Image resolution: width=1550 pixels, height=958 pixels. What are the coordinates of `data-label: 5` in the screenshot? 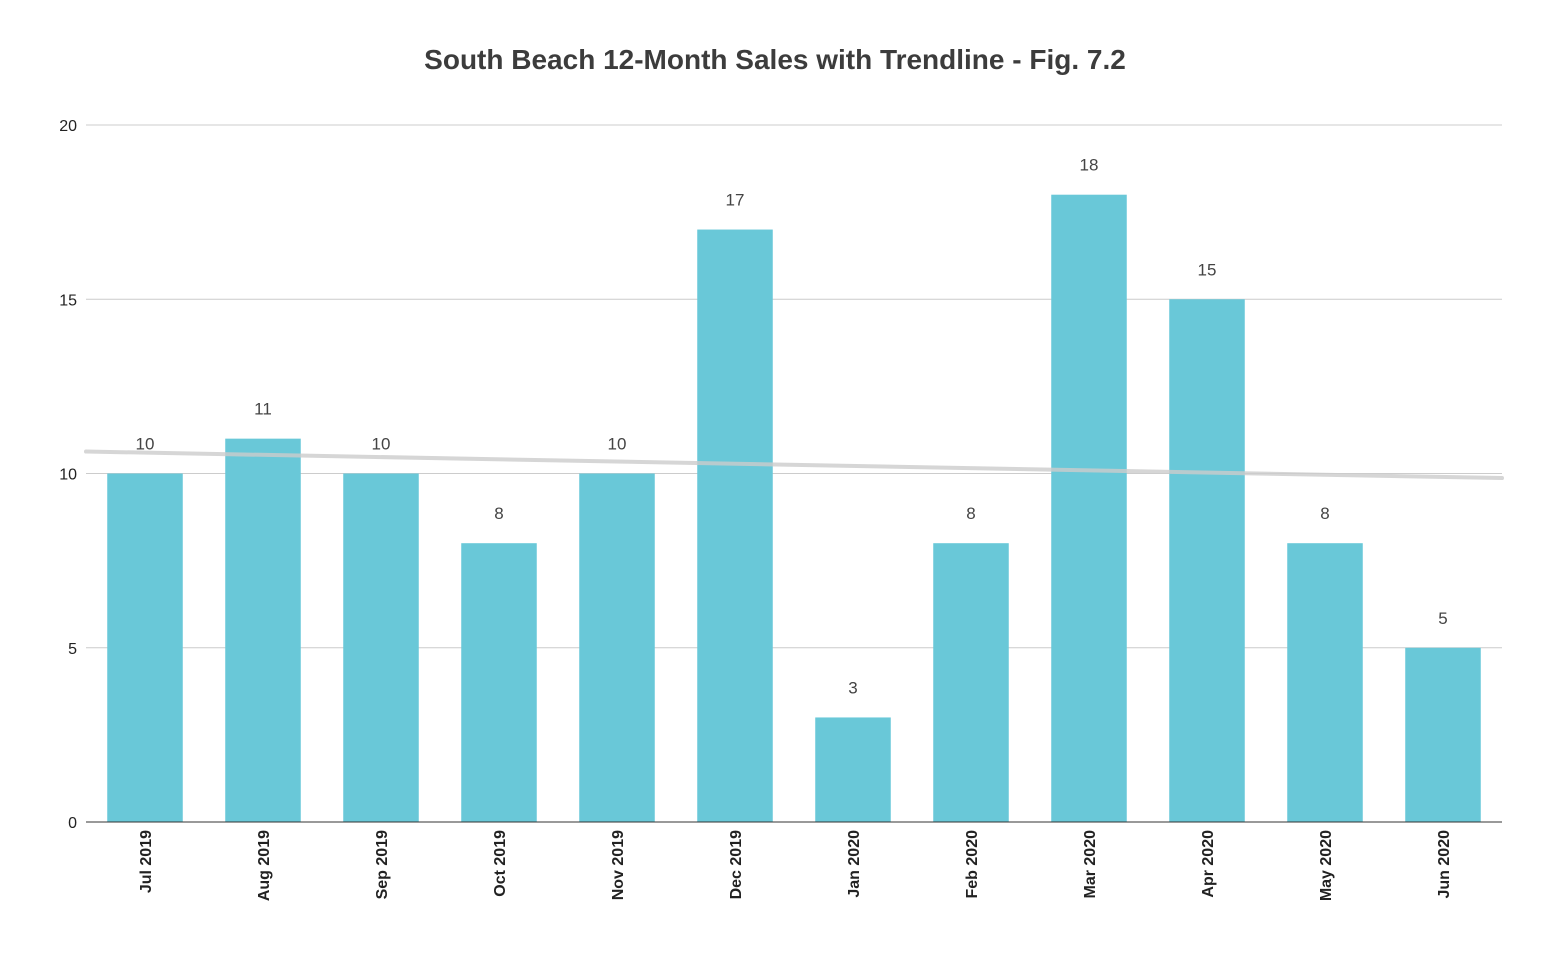 It's located at (1442, 618).